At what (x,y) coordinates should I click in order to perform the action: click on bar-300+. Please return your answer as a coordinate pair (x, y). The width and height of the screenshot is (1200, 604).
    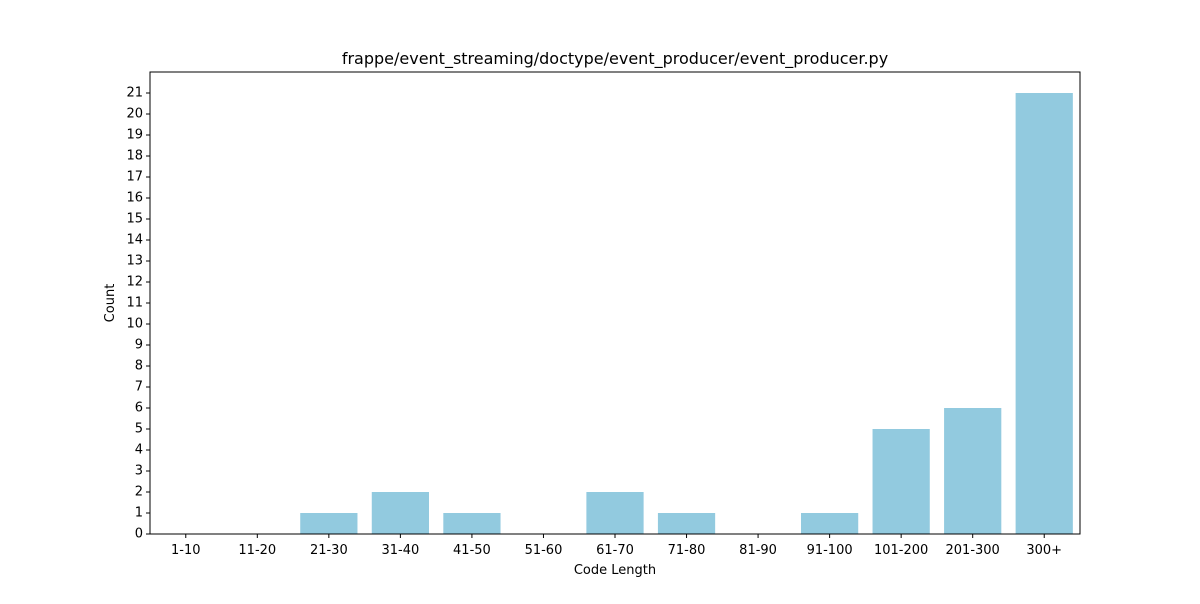
    Looking at the image, I should click on (1044, 313).